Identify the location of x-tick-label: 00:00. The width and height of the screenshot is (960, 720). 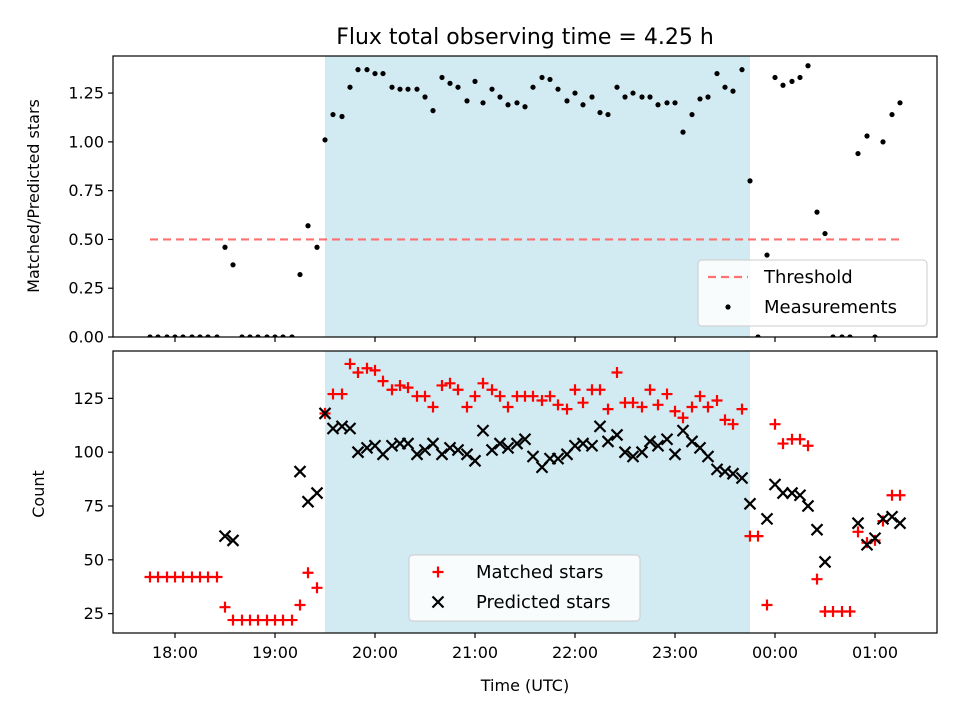
(775, 652).